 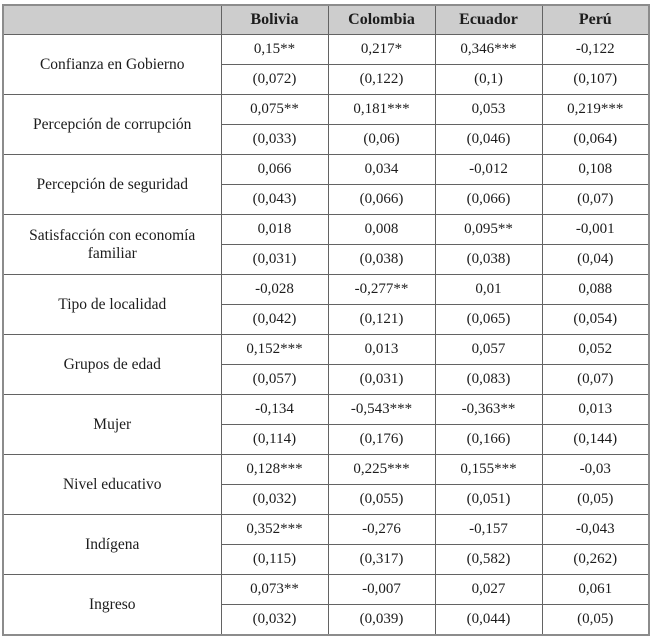 I want to click on stderr-cell: (0,057), so click(x=274, y=379).